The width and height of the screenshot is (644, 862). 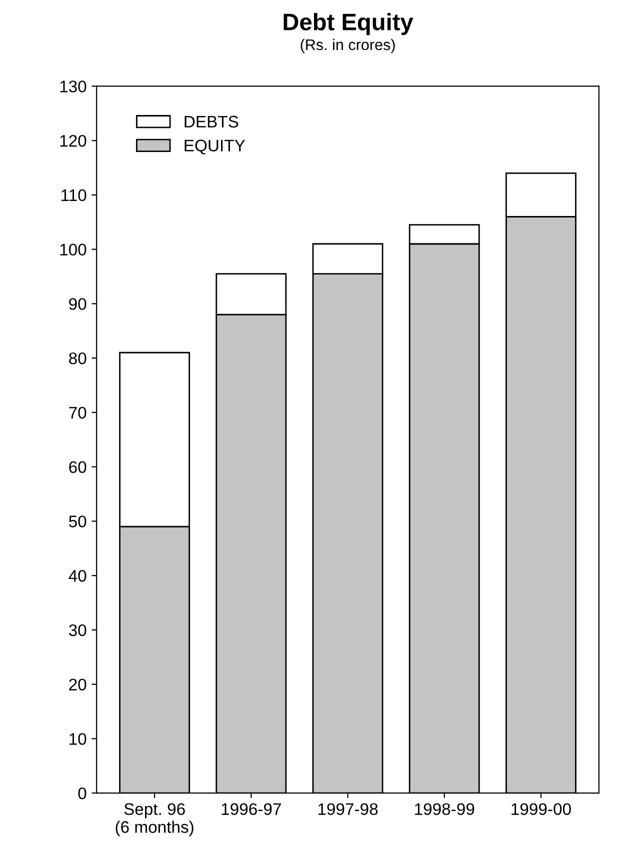 I want to click on y-tick-label: 30, so click(x=77, y=630).